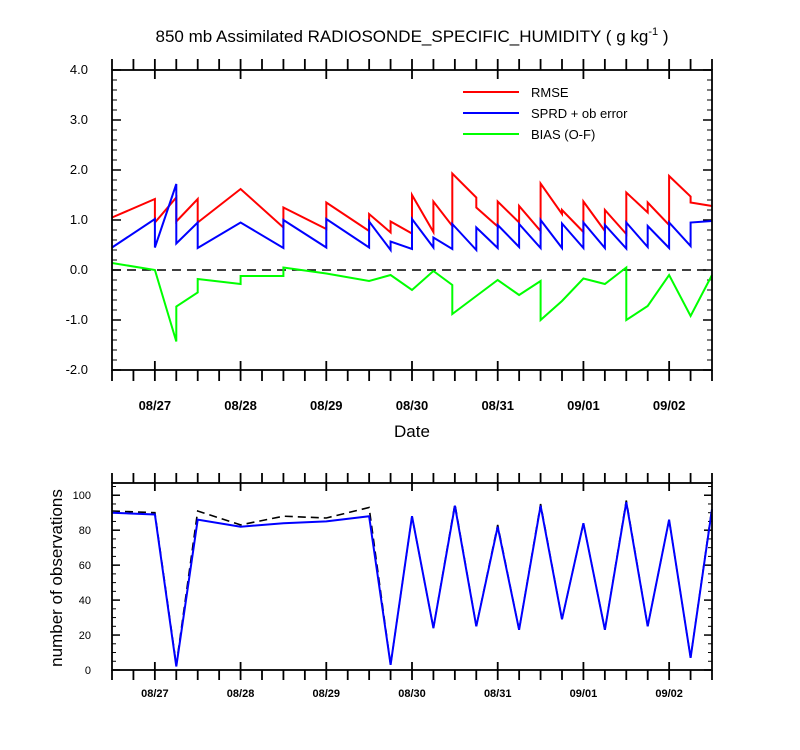 The width and height of the screenshot is (800, 750). Describe the element at coordinates (79, 269) in the screenshot. I see `y-tick-label: 0.0` at that location.